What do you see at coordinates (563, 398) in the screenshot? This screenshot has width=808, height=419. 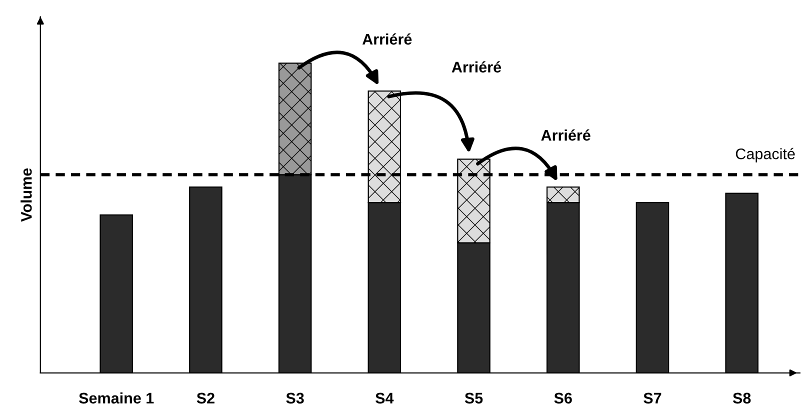 I see `x-tick-label: S6` at bounding box center [563, 398].